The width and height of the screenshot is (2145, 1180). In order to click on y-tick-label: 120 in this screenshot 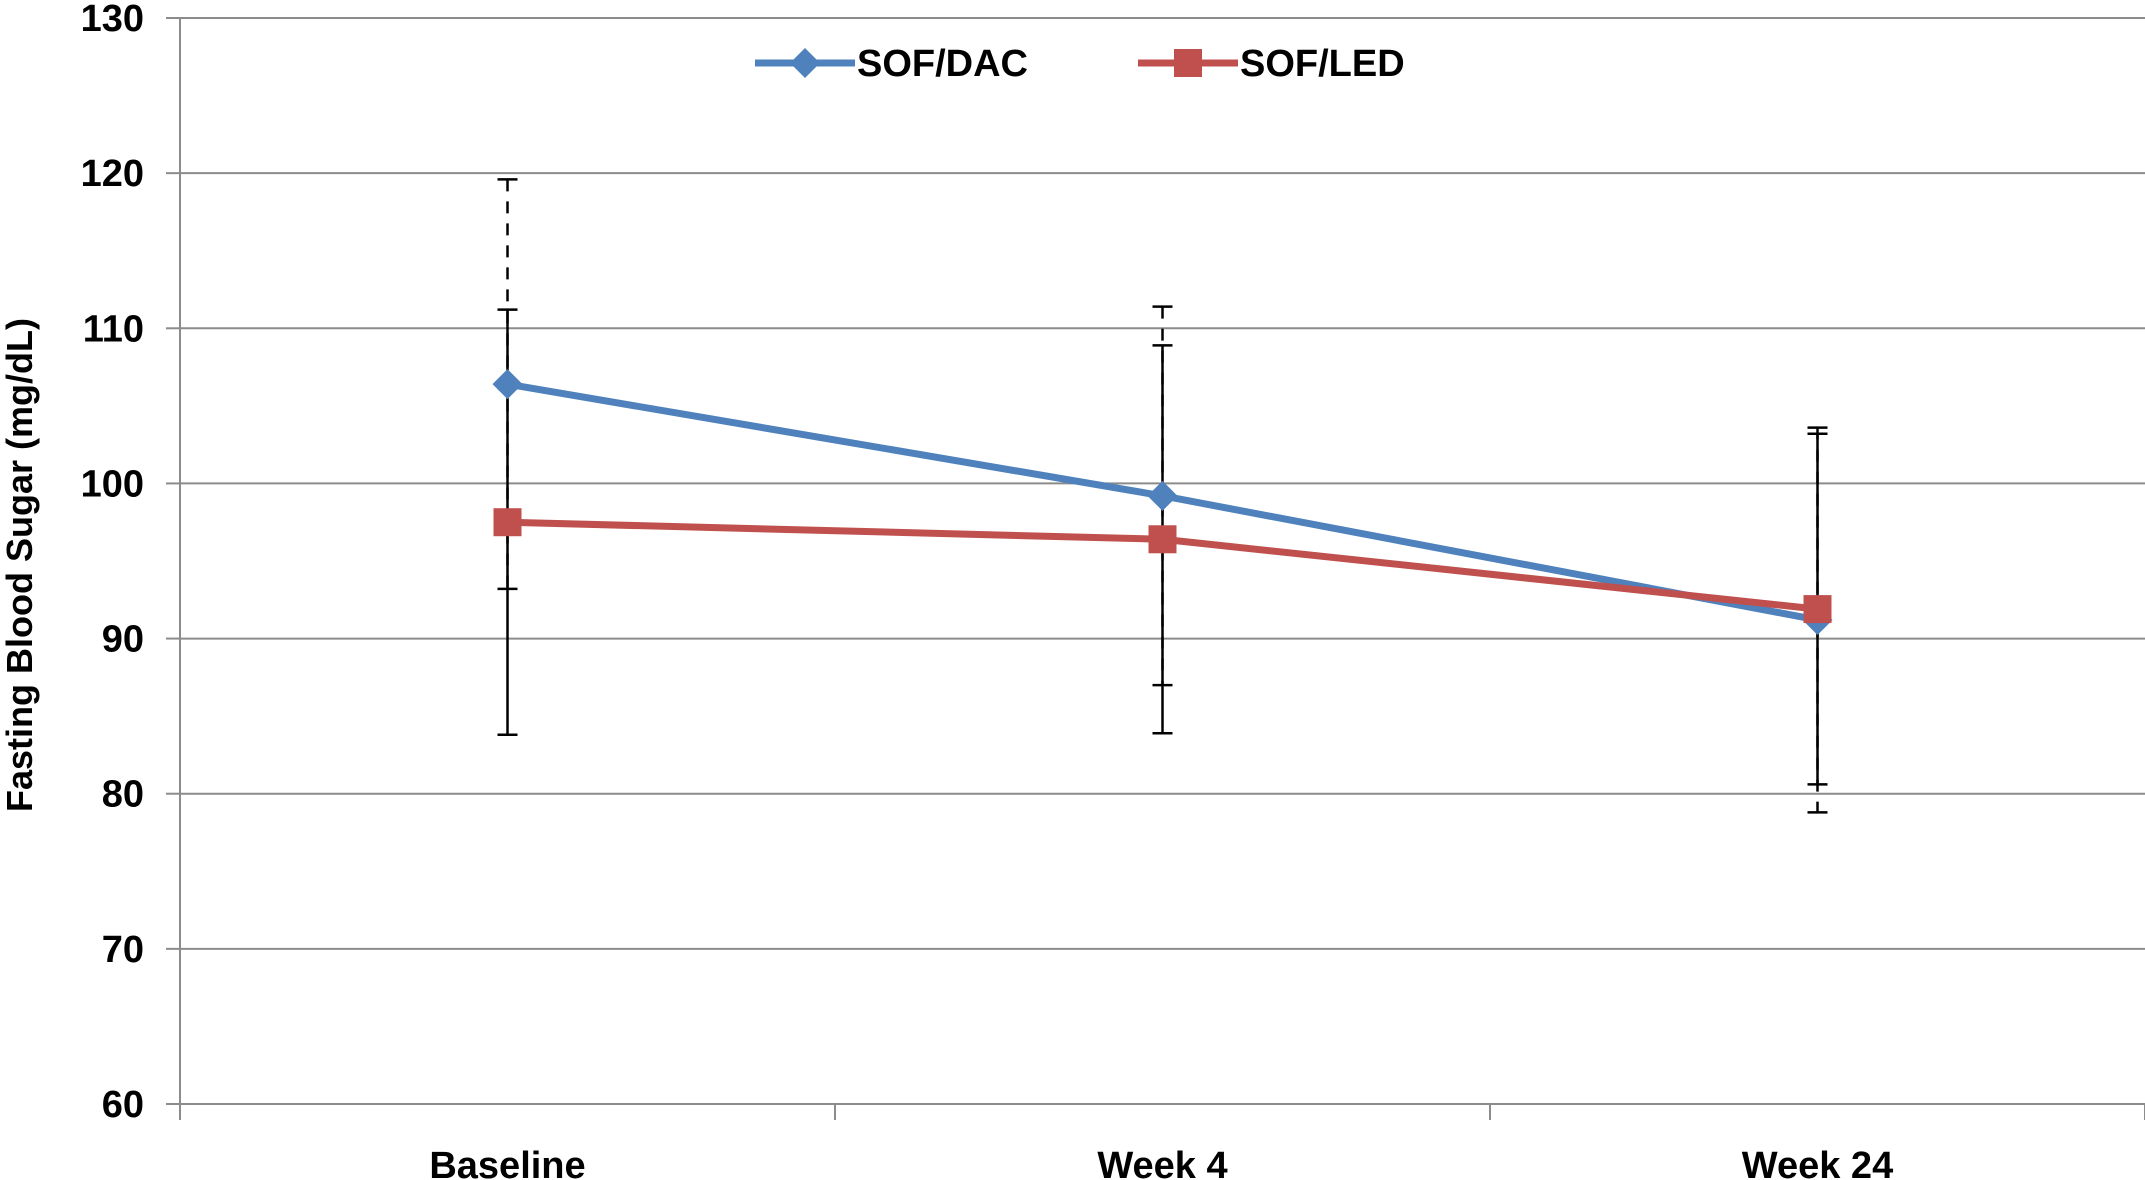, I will do `click(112, 174)`.